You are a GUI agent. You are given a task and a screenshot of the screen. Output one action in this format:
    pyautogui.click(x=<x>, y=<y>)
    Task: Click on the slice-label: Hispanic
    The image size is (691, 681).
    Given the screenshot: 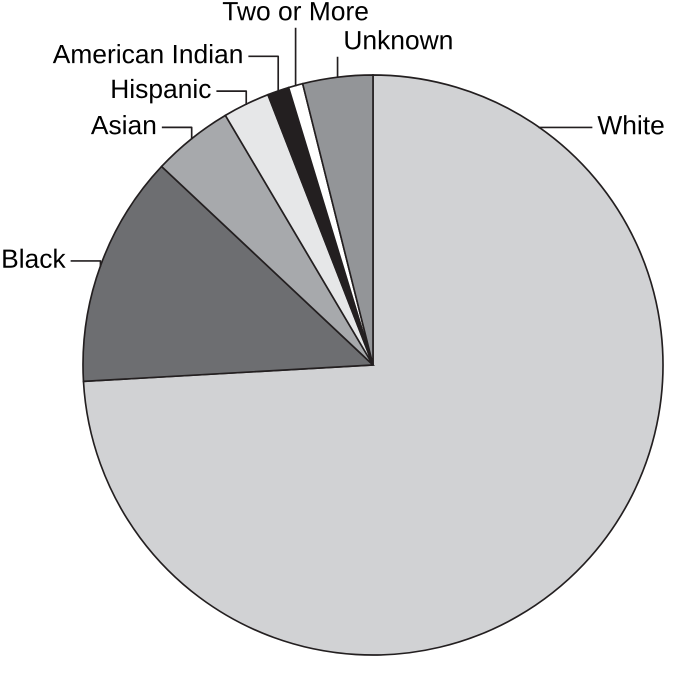 What is the action you would take?
    pyautogui.click(x=161, y=91)
    